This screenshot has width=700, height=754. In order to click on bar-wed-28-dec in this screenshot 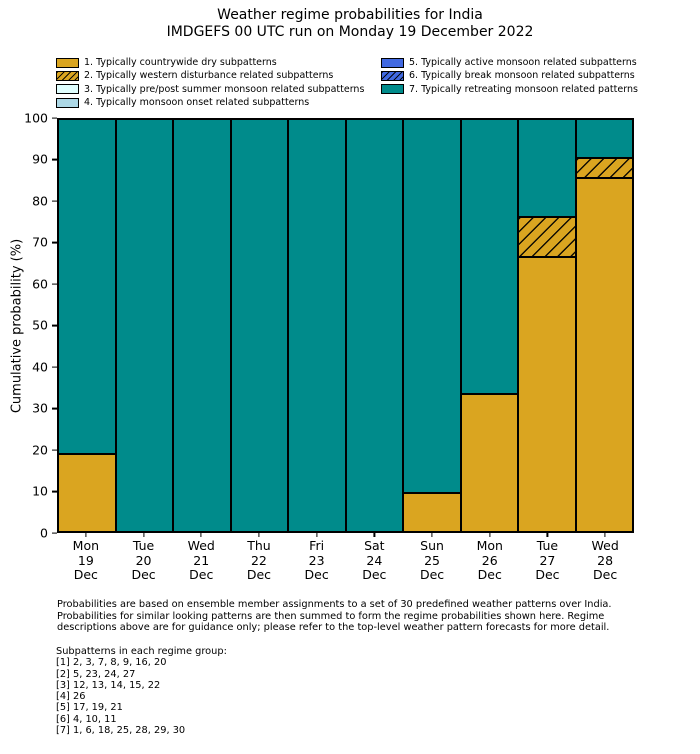, I will do `click(604, 325)`.